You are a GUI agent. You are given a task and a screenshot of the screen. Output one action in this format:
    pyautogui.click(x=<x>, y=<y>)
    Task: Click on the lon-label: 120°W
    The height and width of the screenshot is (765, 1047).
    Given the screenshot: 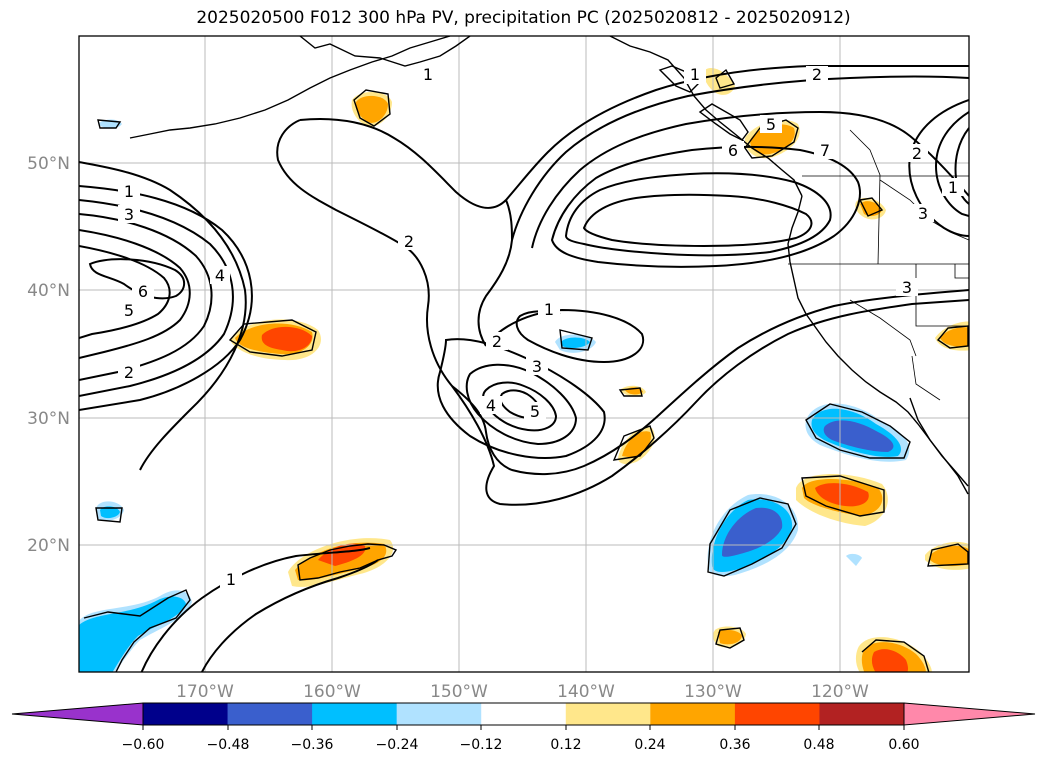 What is the action you would take?
    pyautogui.click(x=840, y=692)
    